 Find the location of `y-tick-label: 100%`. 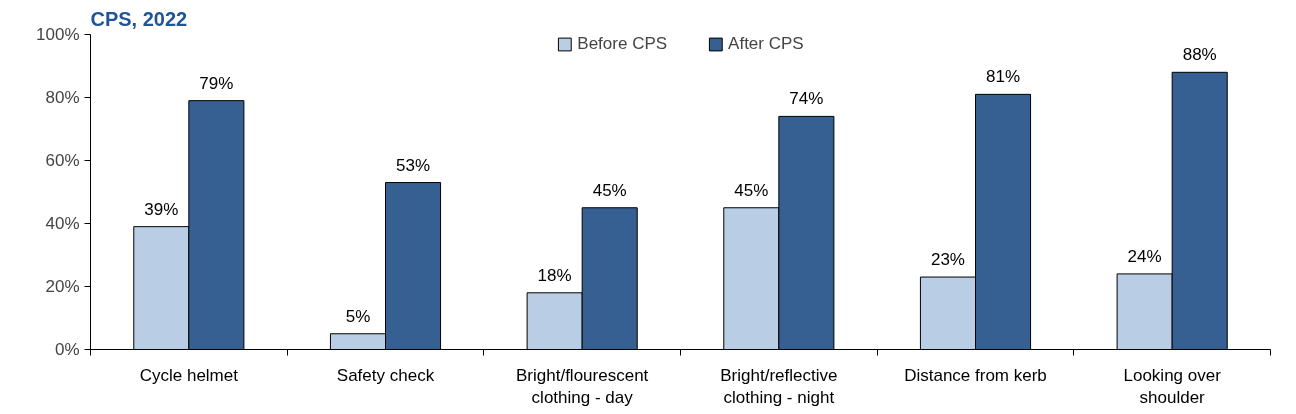

y-tick-label: 100% is located at coordinates (58, 34).